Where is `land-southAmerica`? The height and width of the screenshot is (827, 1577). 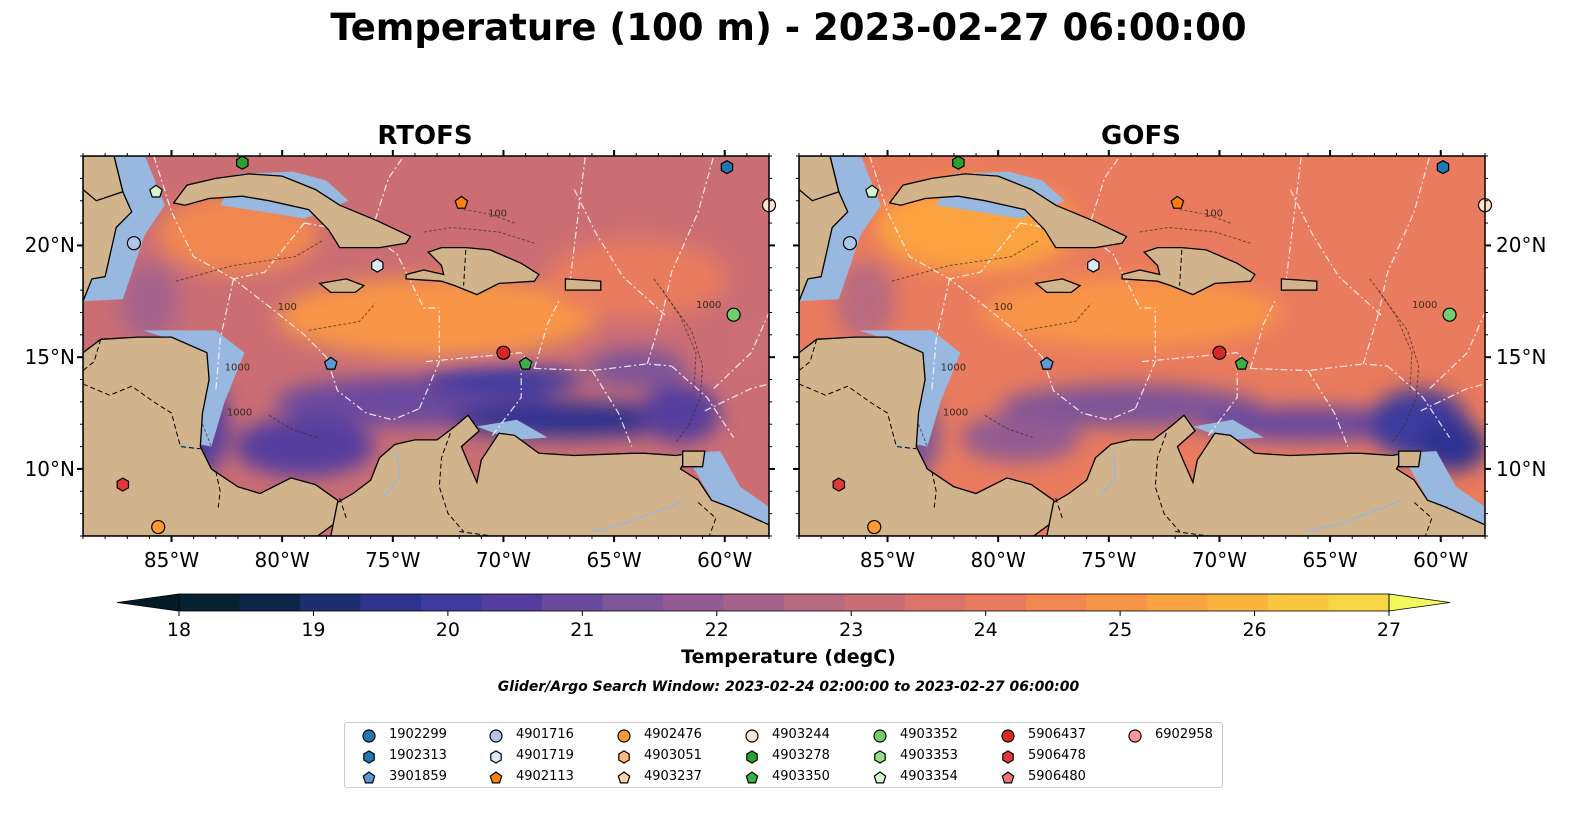 land-southAmerica is located at coordinates (549, 475).